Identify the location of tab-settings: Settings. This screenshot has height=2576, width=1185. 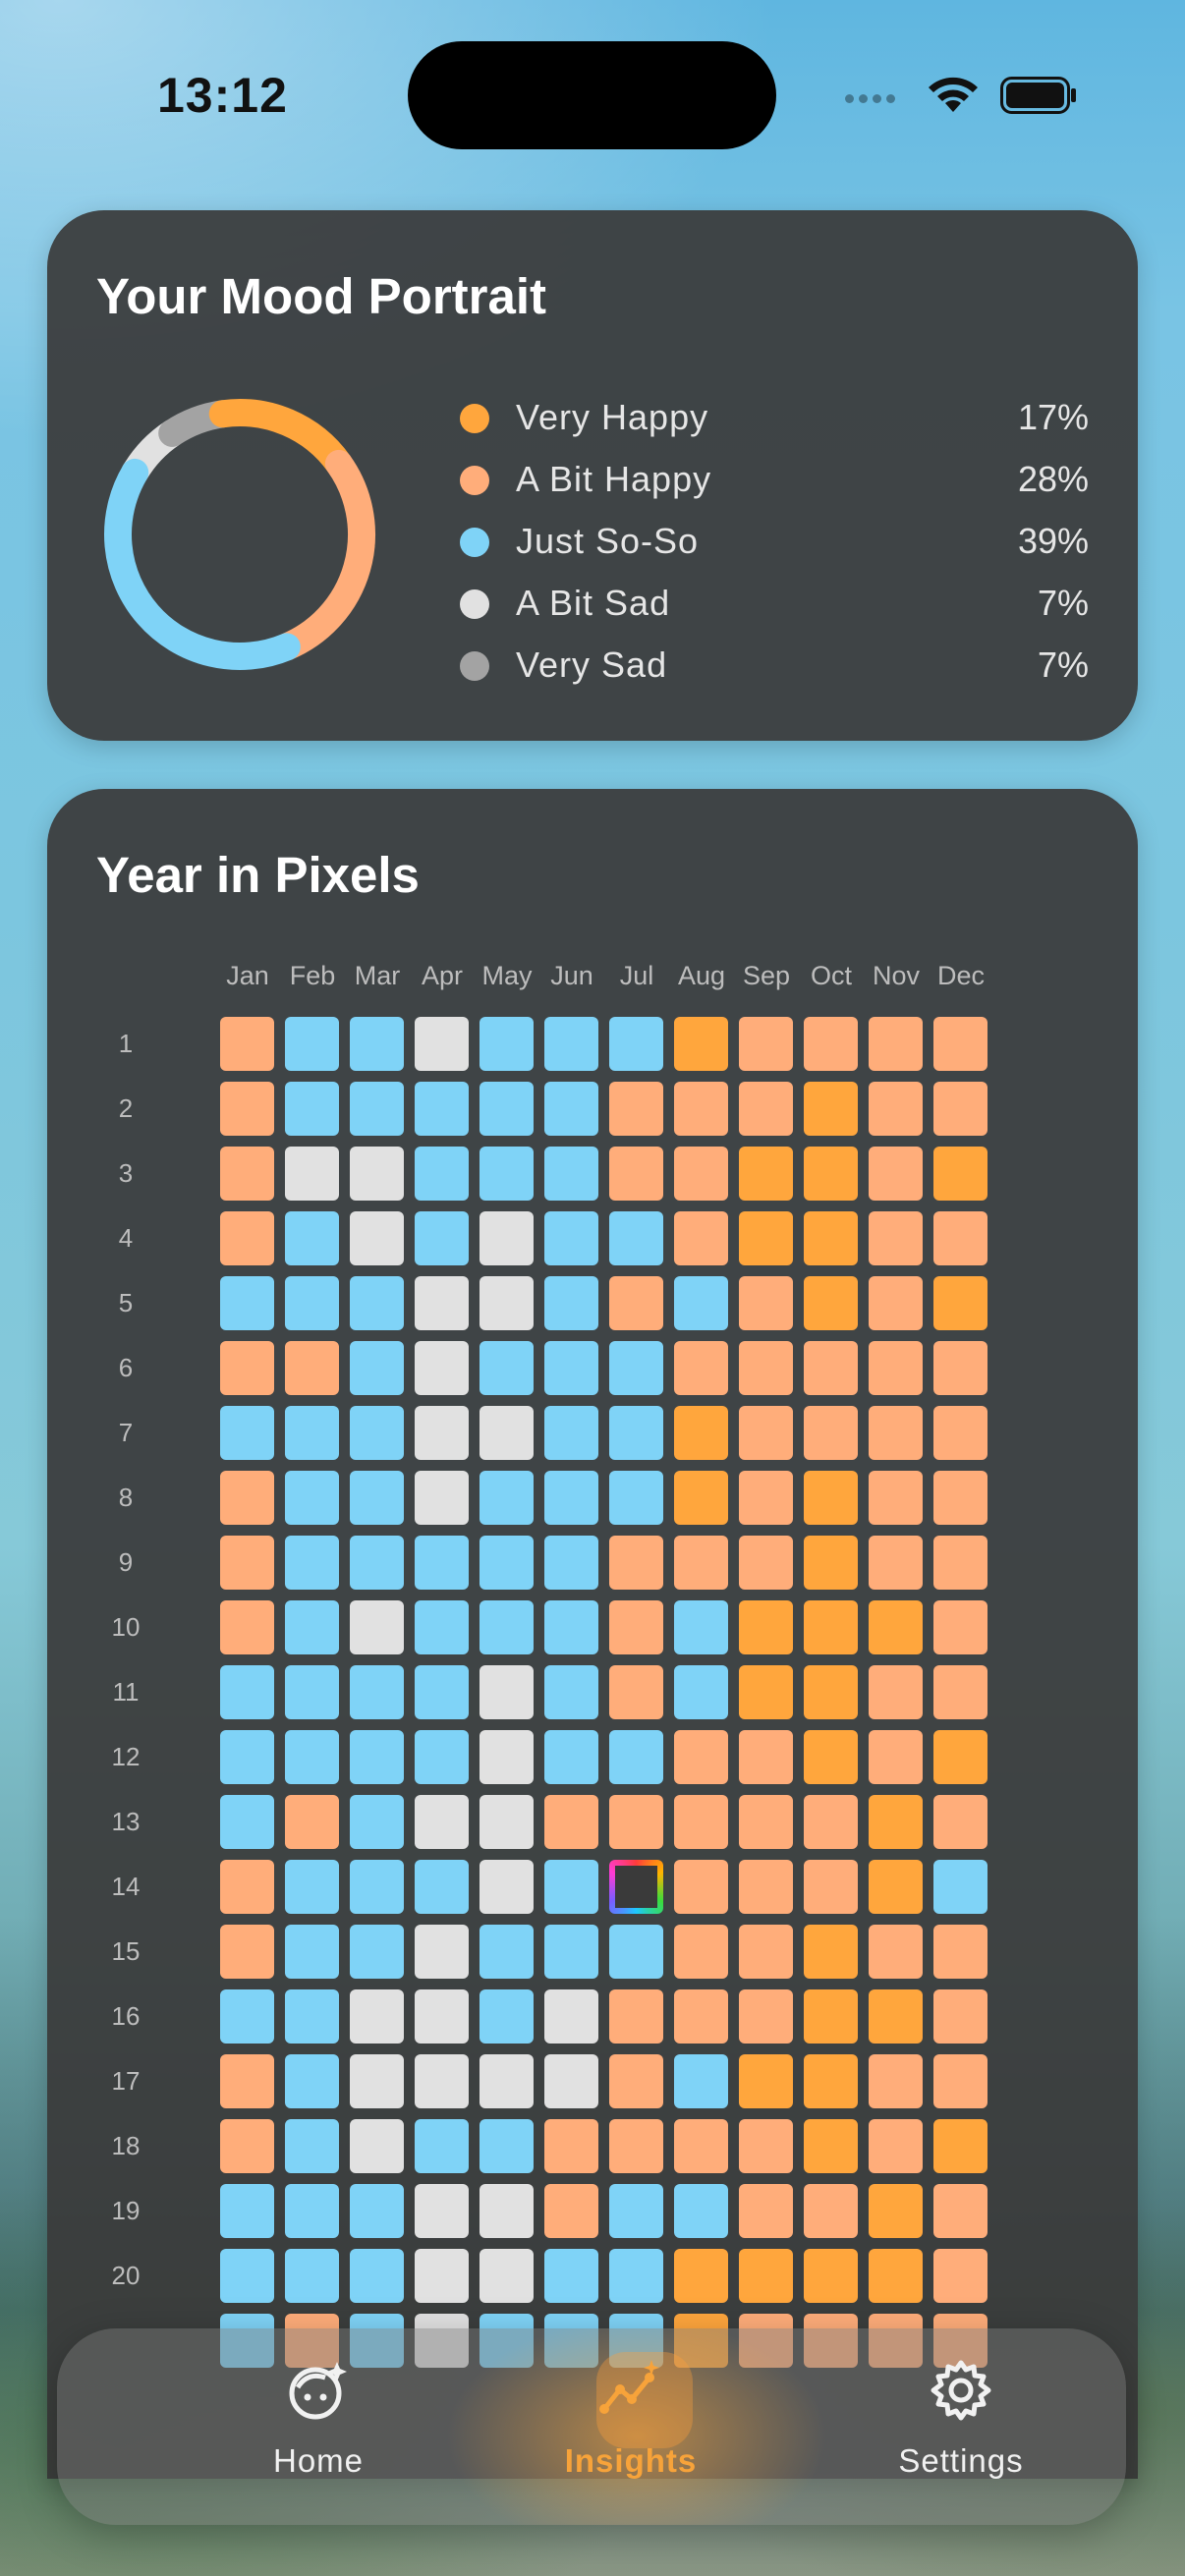
(961, 2431).